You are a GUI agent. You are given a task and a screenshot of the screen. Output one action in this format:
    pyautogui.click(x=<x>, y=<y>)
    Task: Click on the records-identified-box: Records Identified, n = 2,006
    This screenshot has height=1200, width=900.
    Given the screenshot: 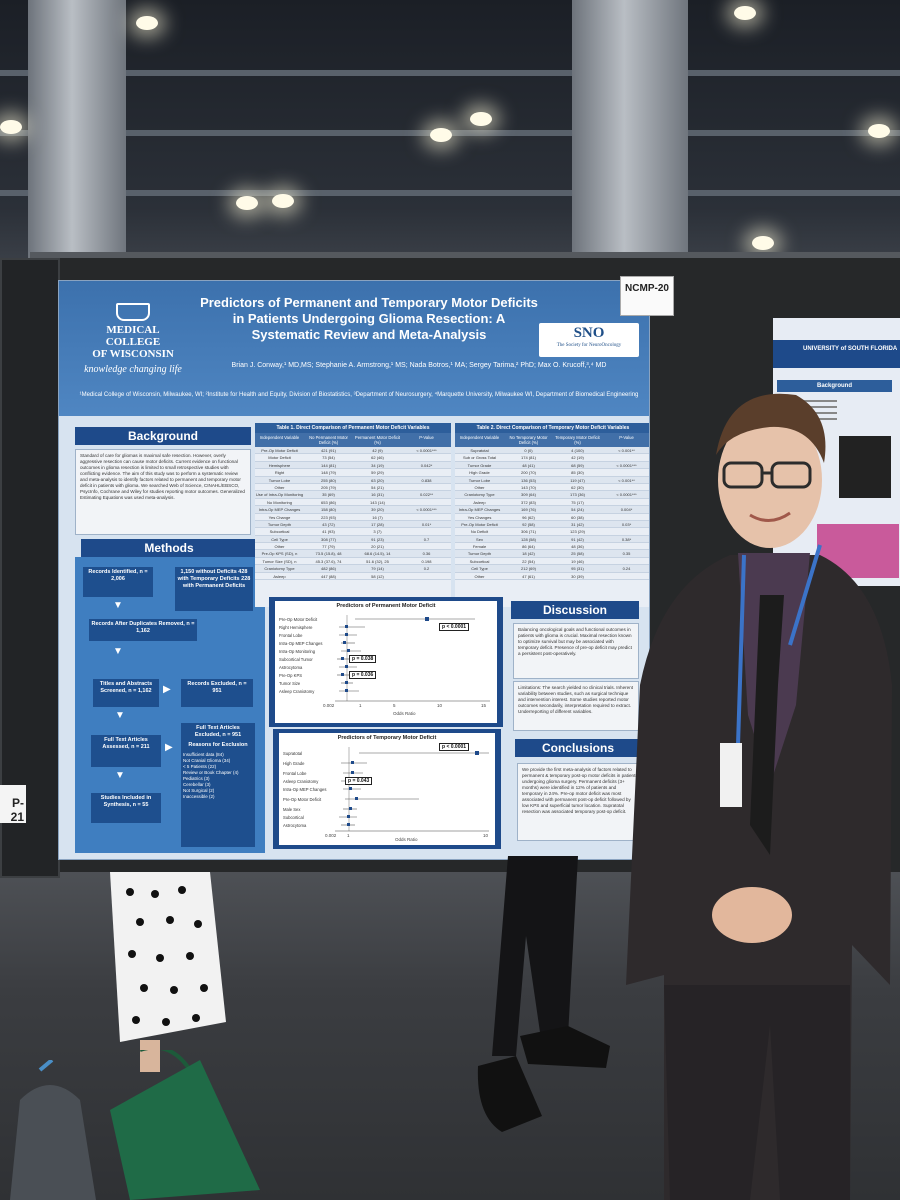 What is the action you would take?
    pyautogui.click(x=118, y=582)
    